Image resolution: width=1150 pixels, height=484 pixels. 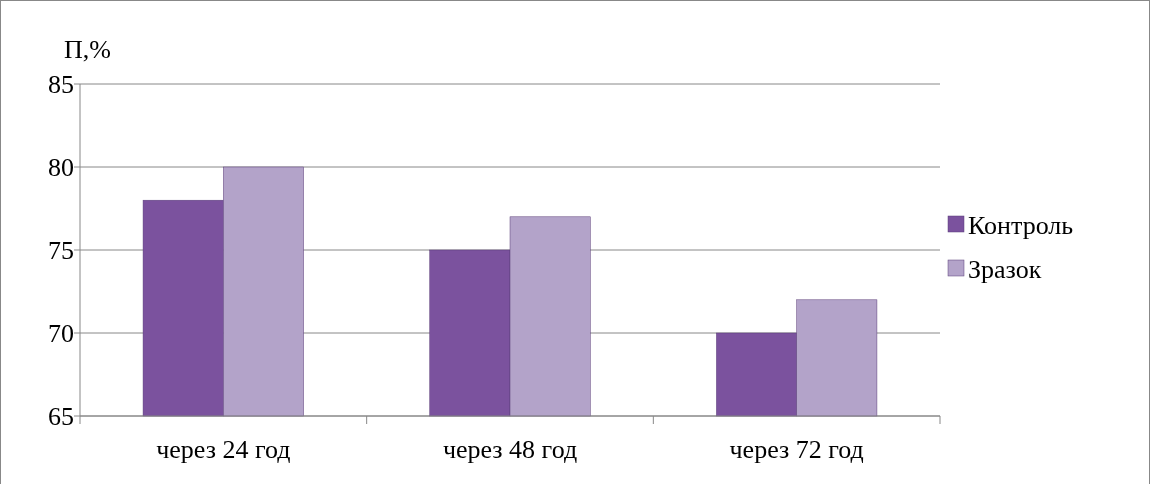 I want to click on y-tick-label: 65, so click(x=61, y=417).